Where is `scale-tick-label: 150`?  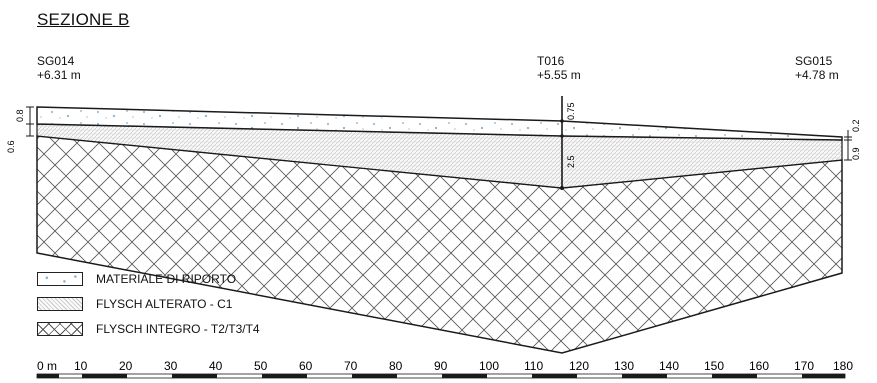 scale-tick-label: 150 is located at coordinates (714, 366).